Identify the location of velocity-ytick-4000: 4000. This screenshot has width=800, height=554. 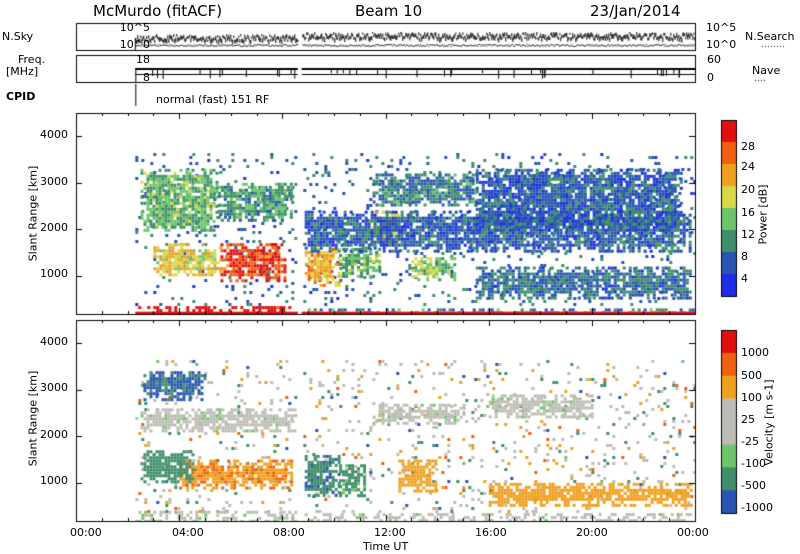
(54, 341).